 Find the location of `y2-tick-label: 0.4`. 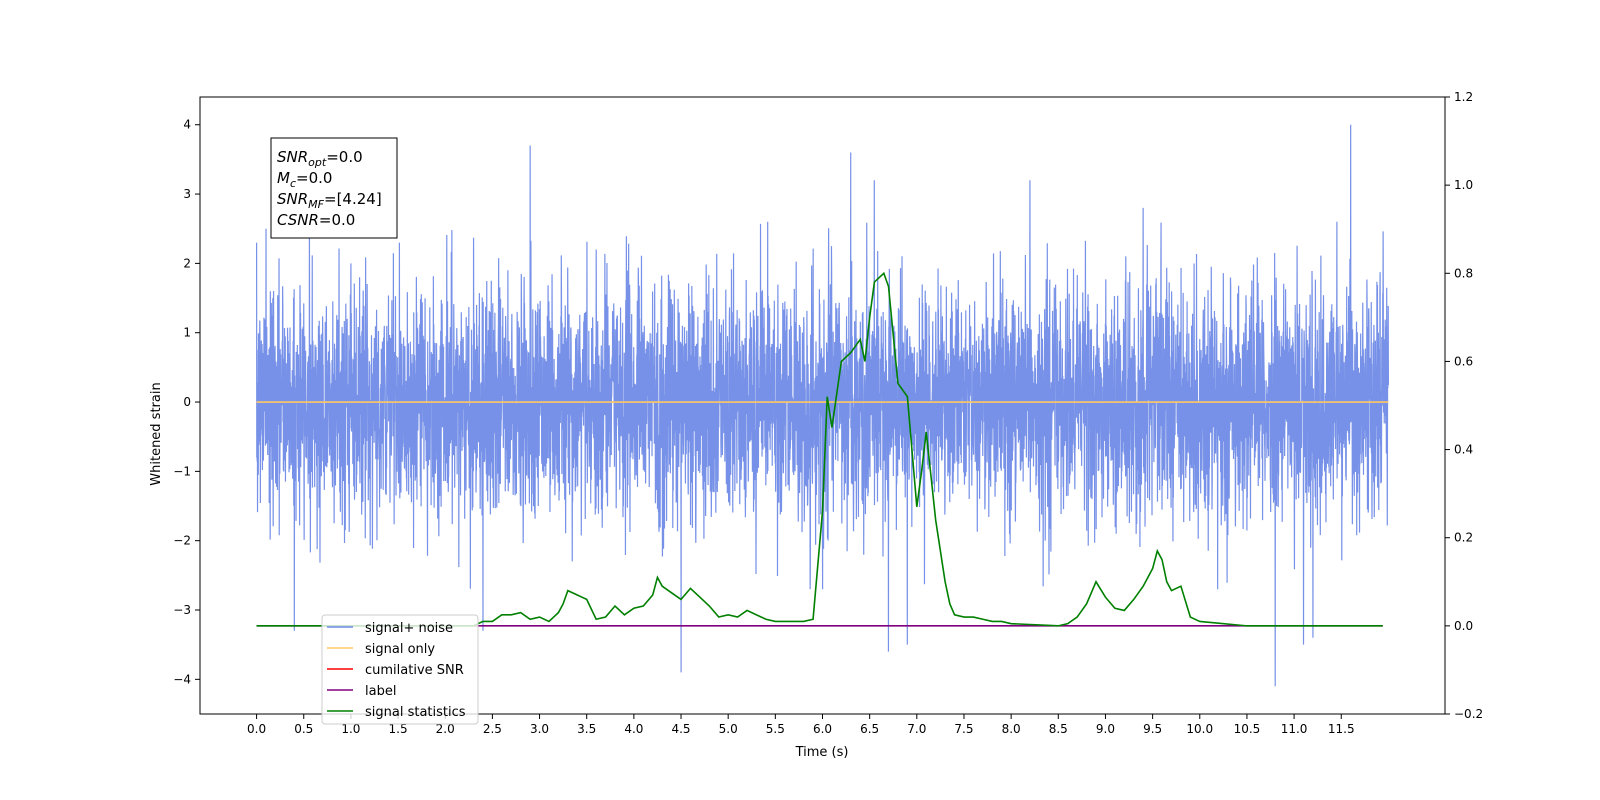

y2-tick-label: 0.4 is located at coordinates (1463, 450).